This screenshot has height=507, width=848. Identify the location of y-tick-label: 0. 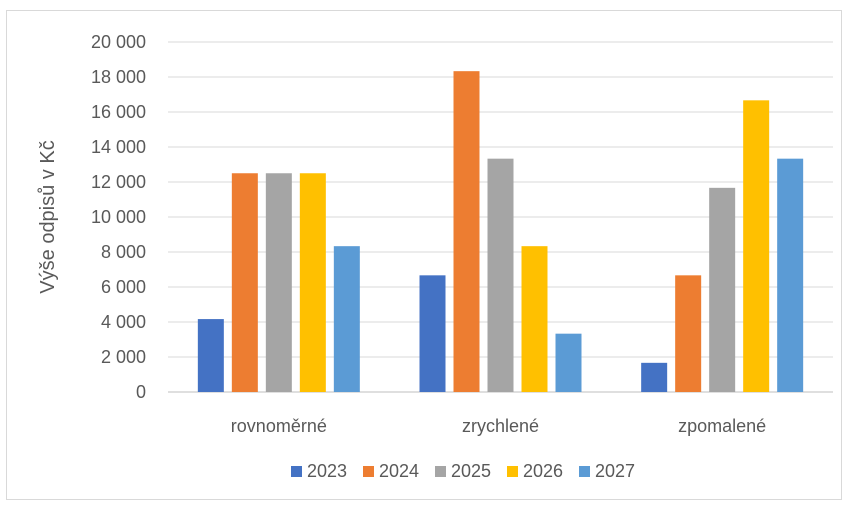
(141, 392).